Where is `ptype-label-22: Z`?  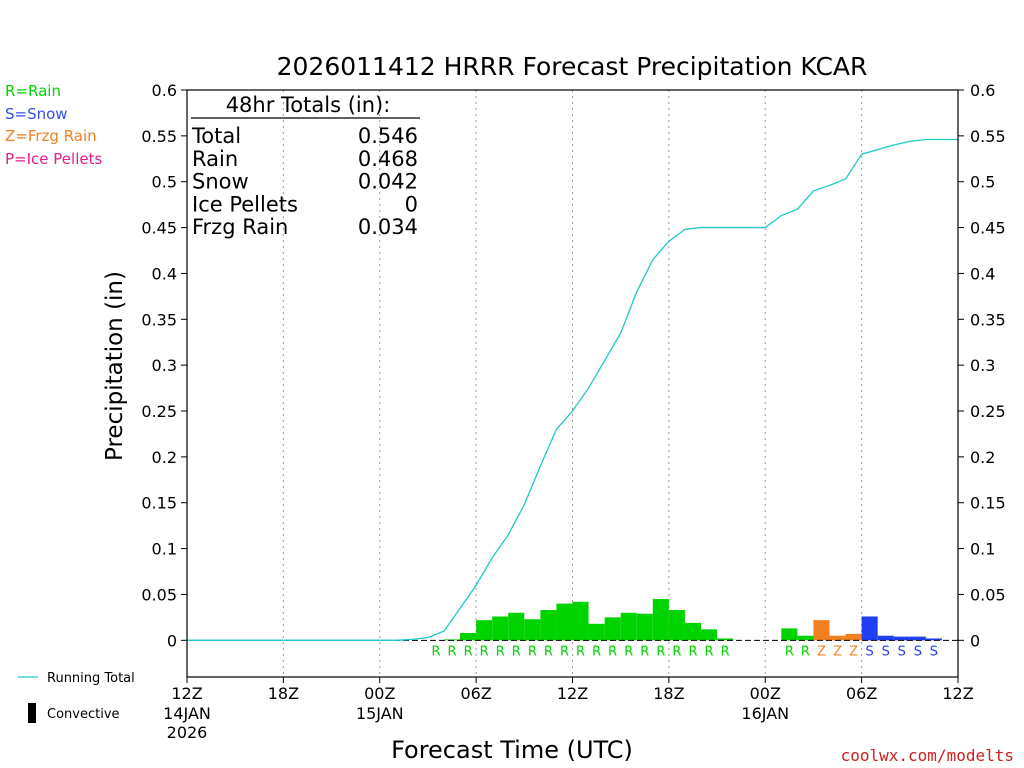 ptype-label-22: Z is located at coordinates (837, 651).